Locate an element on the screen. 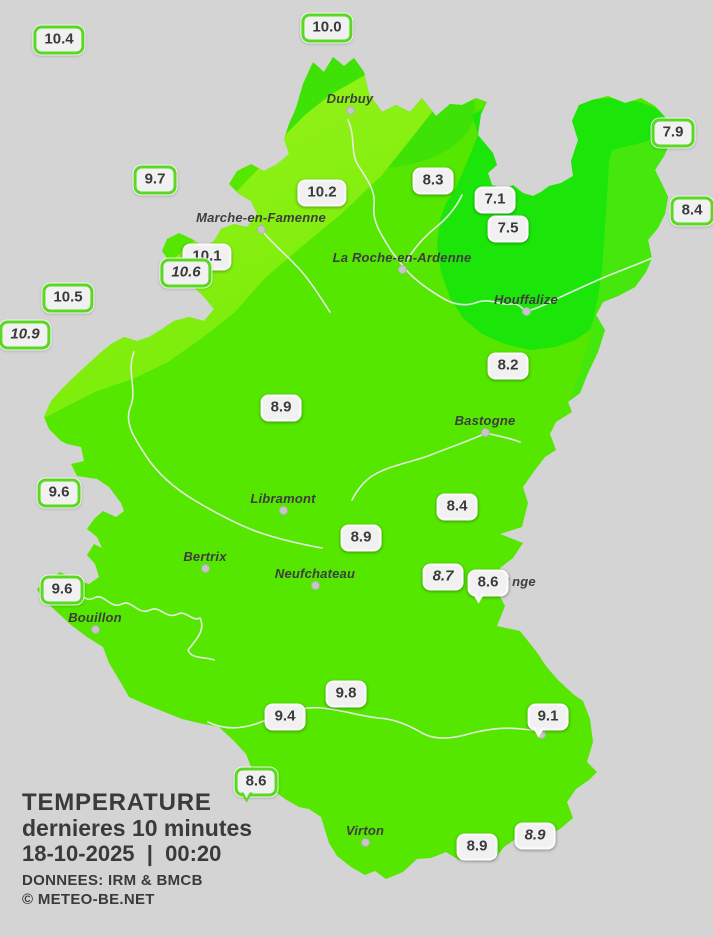  temp-badge: 9.4 is located at coordinates (285, 717).